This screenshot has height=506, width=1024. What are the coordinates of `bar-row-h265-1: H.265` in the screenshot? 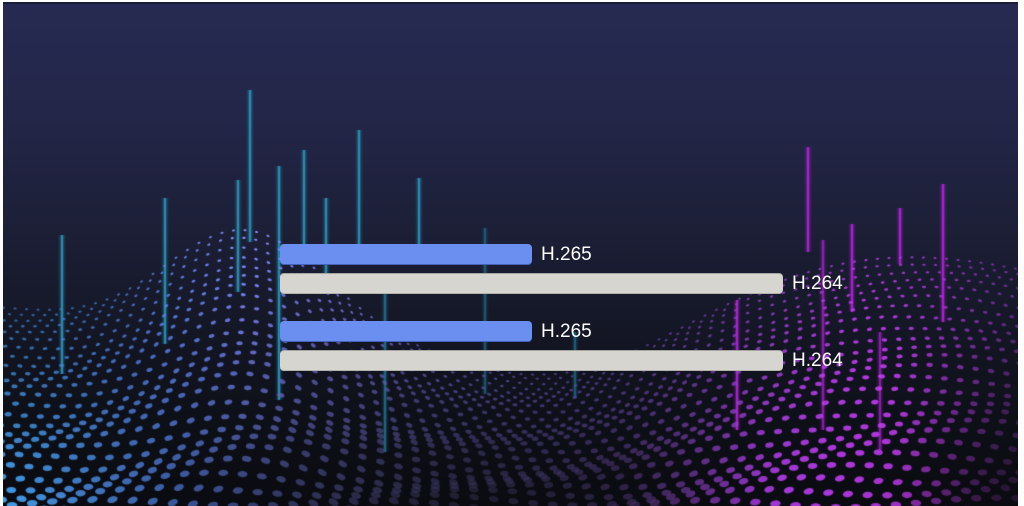 It's located at (436, 331).